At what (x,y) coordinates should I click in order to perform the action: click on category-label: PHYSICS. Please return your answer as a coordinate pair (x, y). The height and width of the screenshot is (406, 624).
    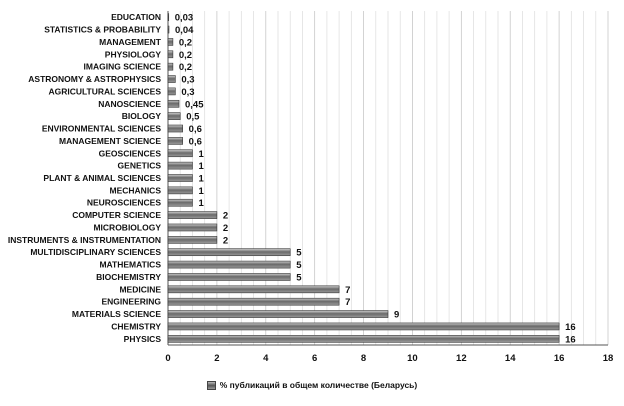
    Looking at the image, I should click on (143, 339).